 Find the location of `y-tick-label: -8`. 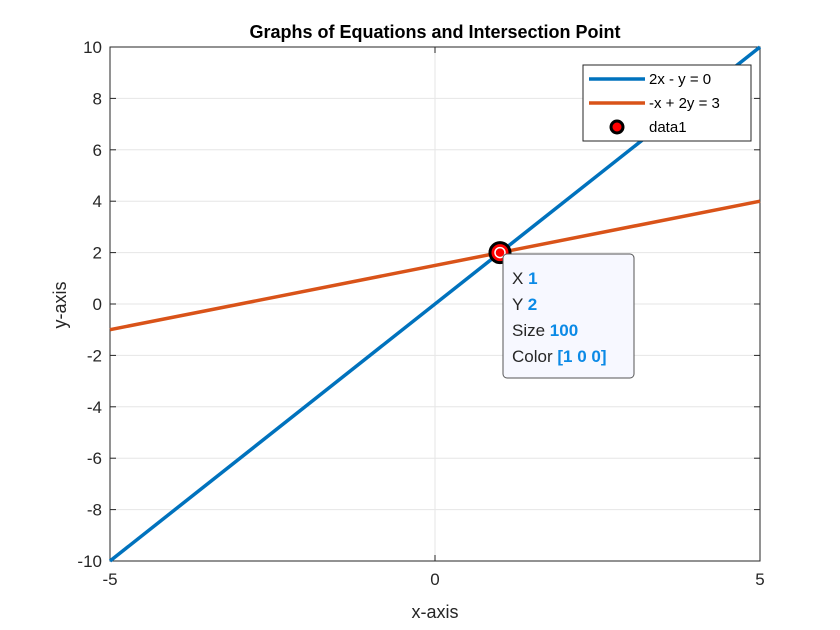

y-tick-label: -8 is located at coordinates (94, 510).